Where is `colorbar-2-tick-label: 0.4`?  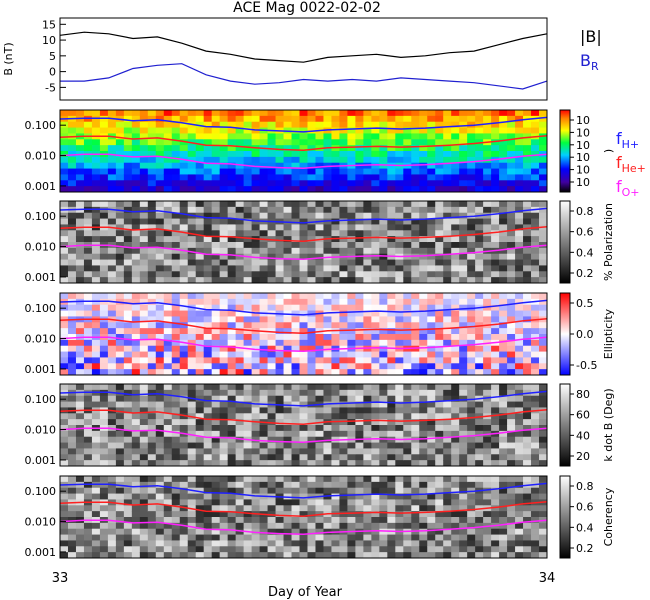 colorbar-2-tick-label: 0.4 is located at coordinates (585, 252).